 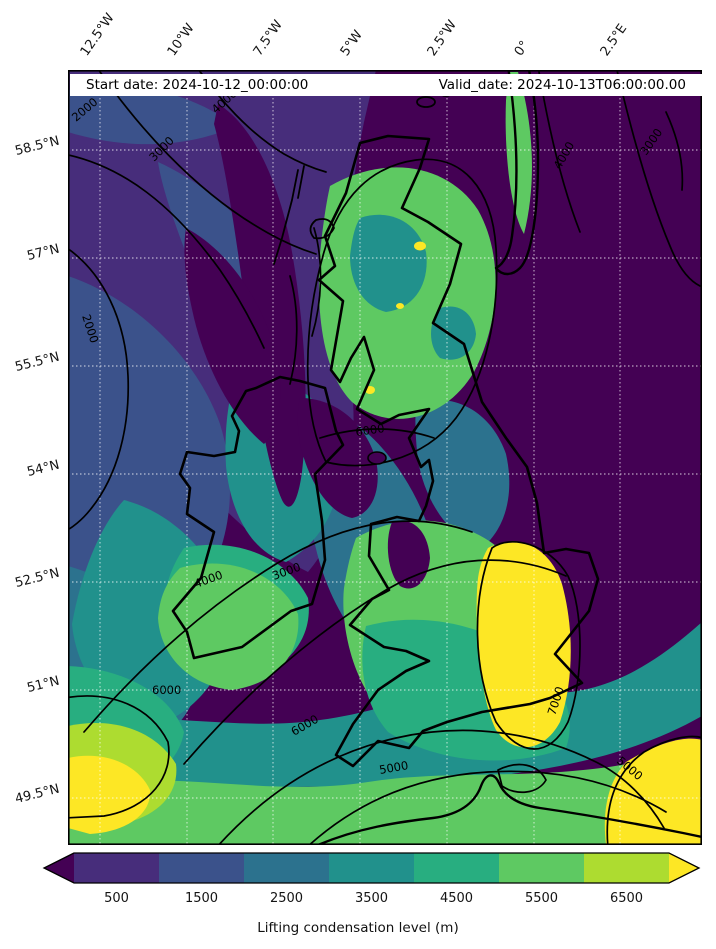 I want to click on contour-label: 5000, so click(x=393, y=767).